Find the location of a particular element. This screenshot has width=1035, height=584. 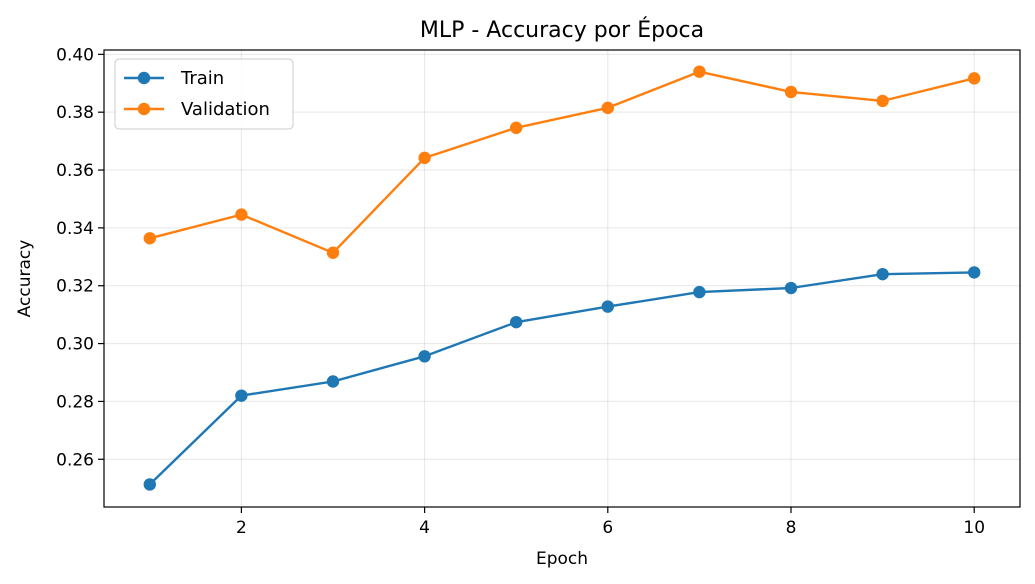

y-tick-label: 0.40 is located at coordinates (75, 55).